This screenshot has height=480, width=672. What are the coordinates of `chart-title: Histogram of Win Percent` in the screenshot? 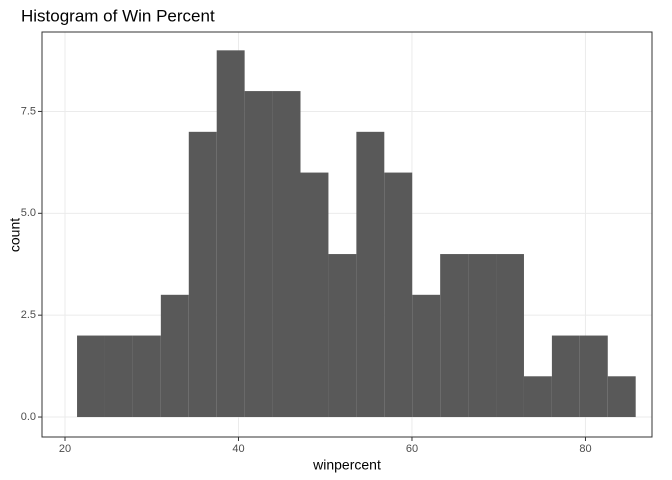 It's located at (118, 15).